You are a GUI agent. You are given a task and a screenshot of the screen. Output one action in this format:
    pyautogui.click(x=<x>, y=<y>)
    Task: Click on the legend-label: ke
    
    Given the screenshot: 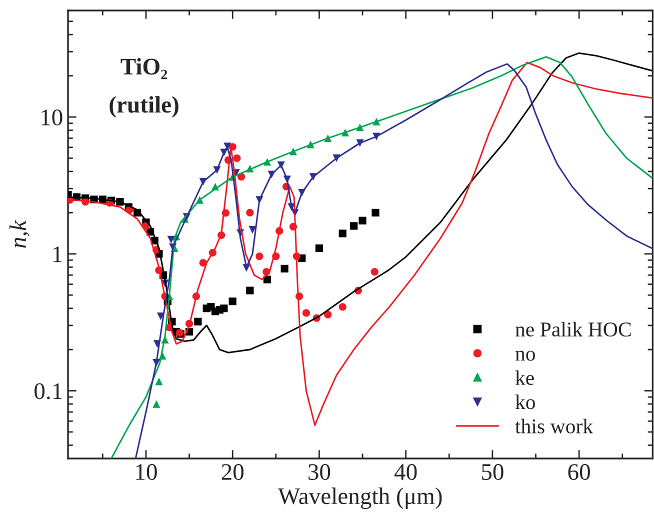 What is the action you would take?
    pyautogui.click(x=524, y=377)
    